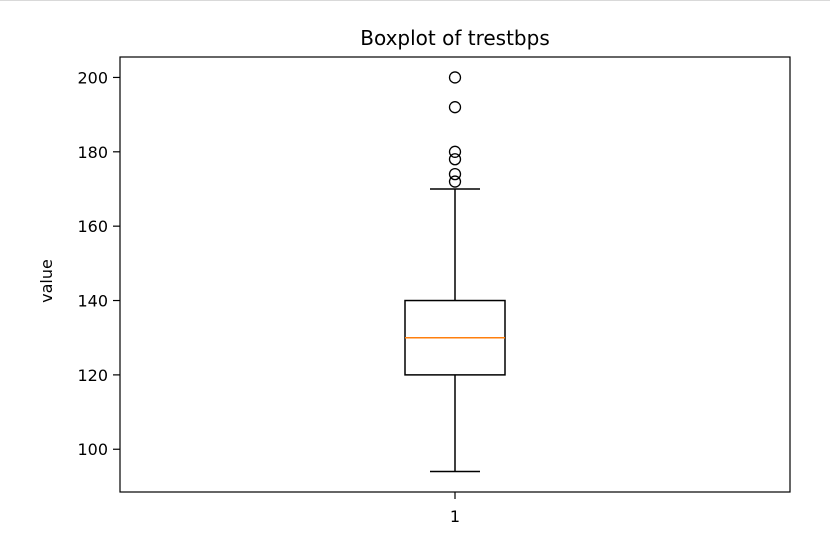 This screenshot has height=548, width=830. I want to click on x-axis-ticks: 1, so click(455, 509).